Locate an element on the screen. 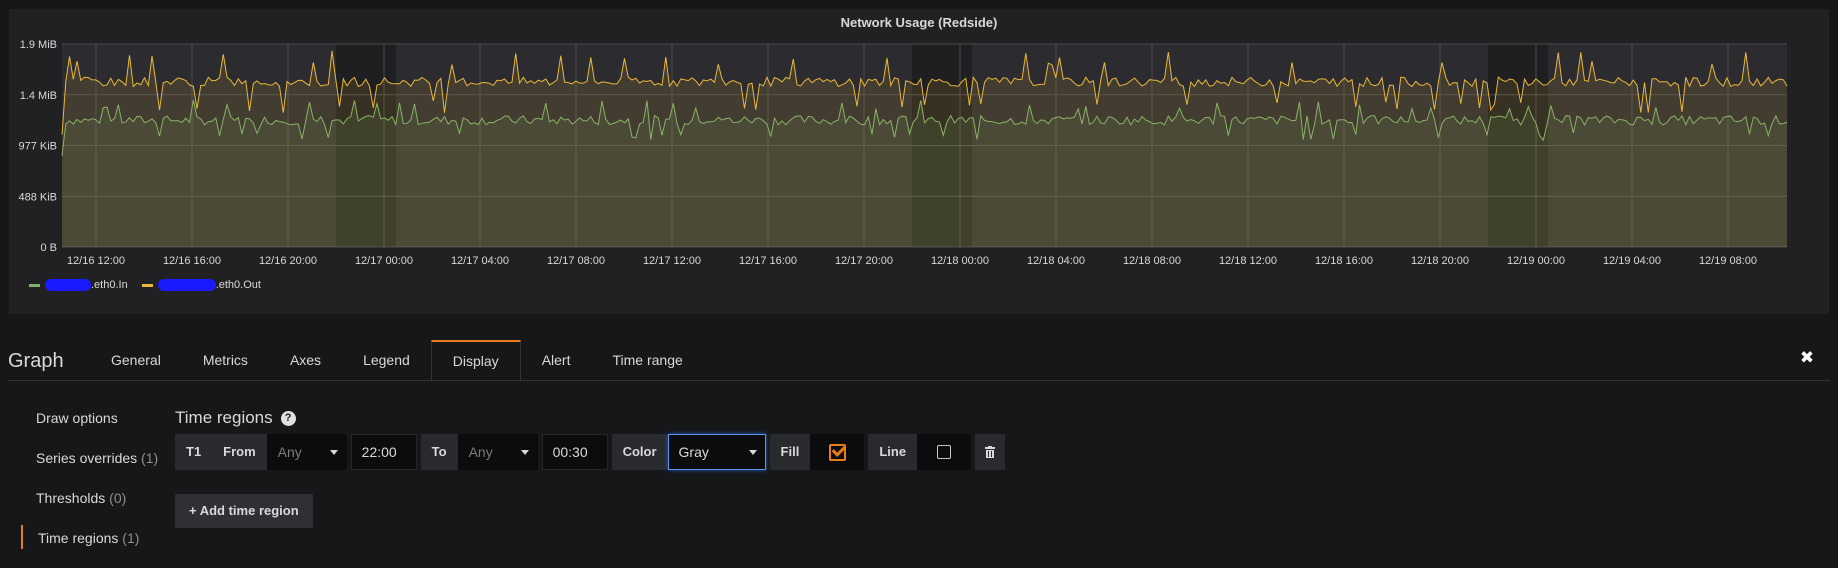 This screenshot has height=568, width=1838. tab-display: Display is located at coordinates (475, 360).